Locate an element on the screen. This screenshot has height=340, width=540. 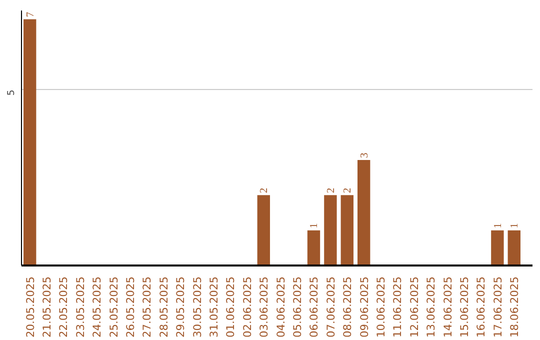
x-tick-label: 12.06.2025 is located at coordinates (414, 307).